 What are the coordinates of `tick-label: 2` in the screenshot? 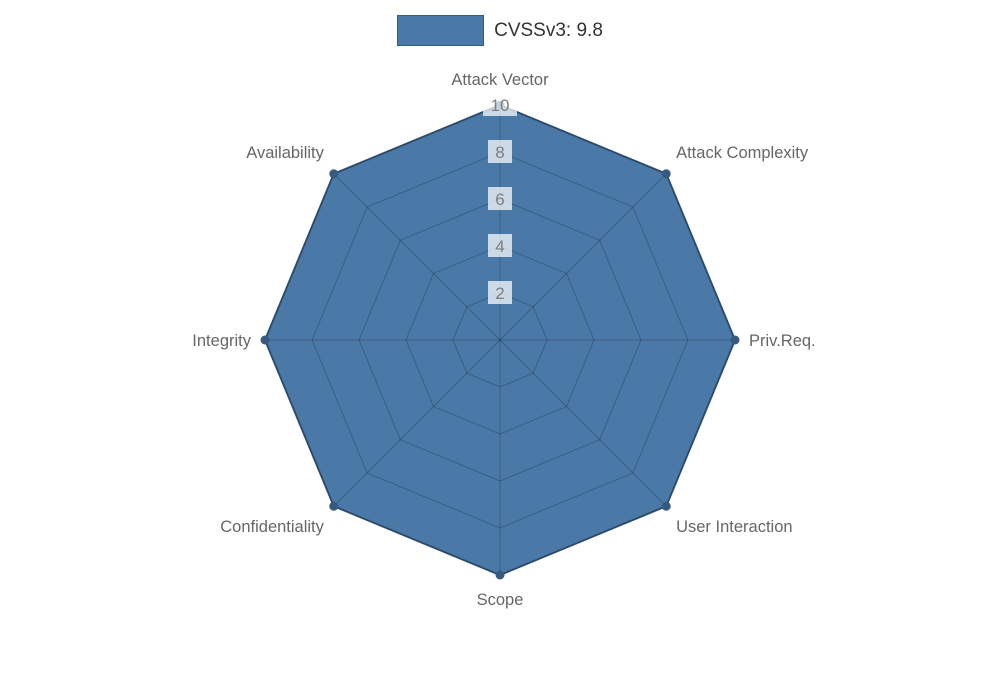 It's located at (499, 293).